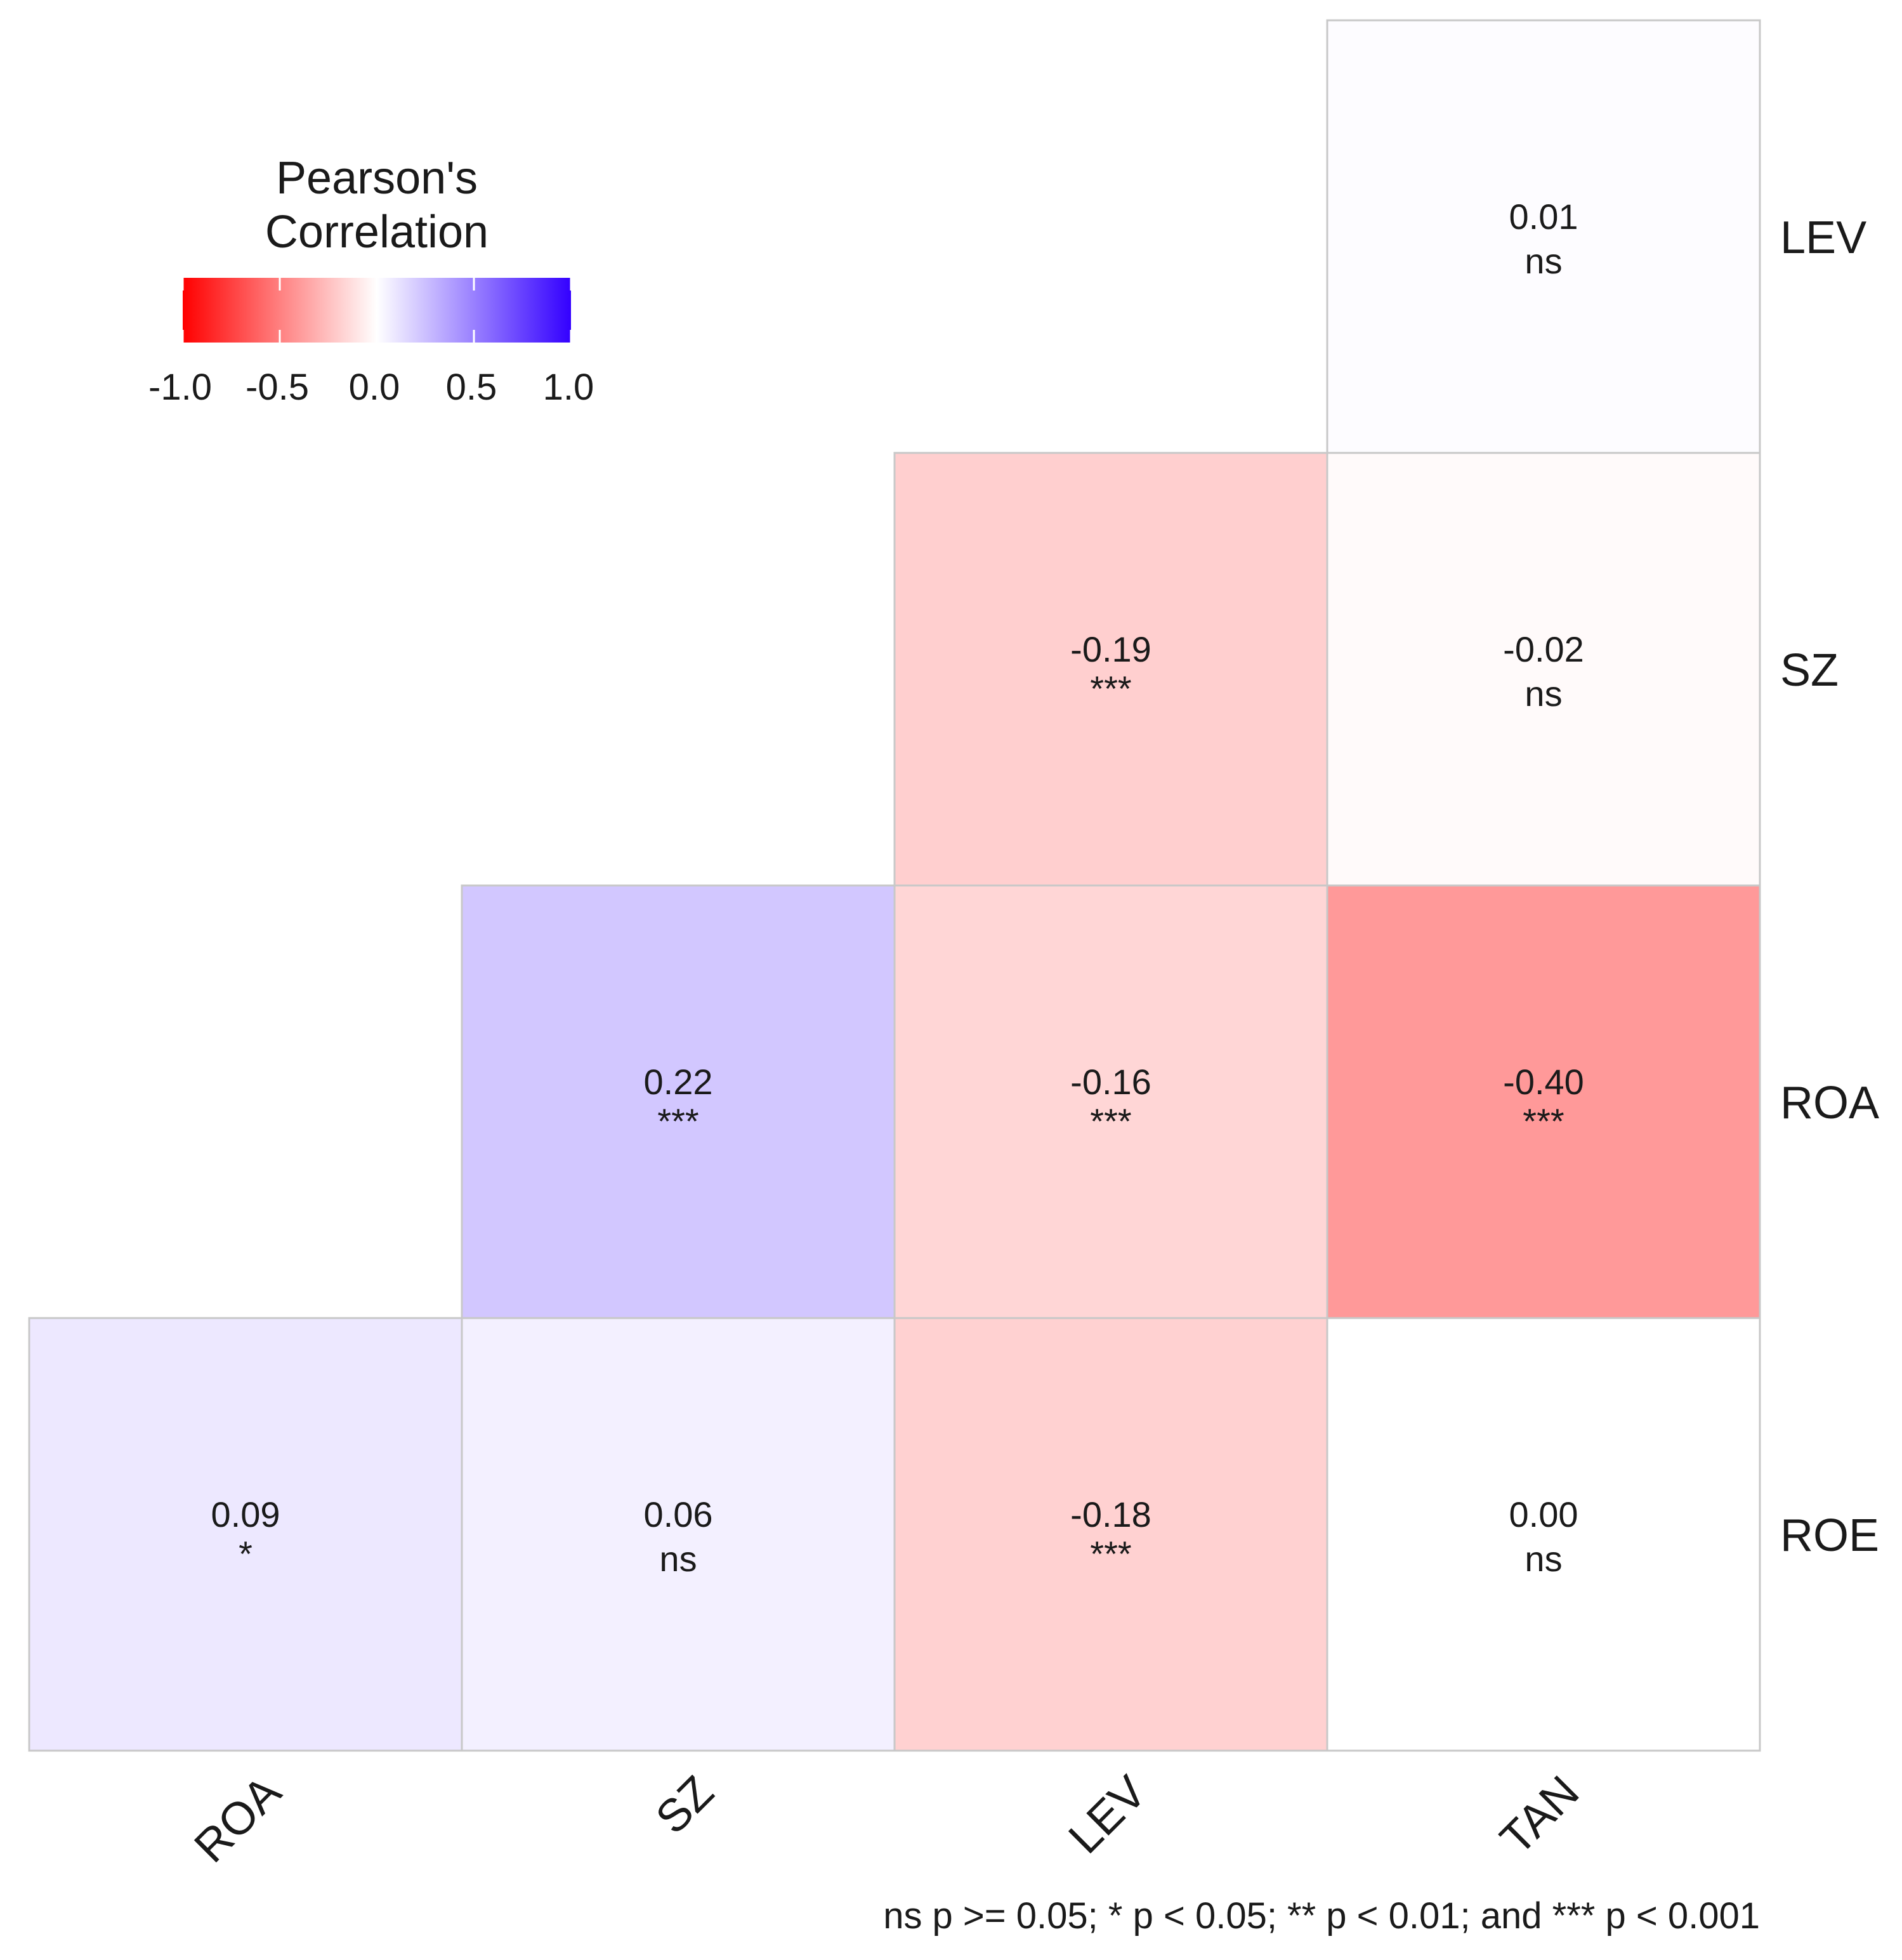  I want to click on cell-value-label: -0.18, so click(1110, 1514).